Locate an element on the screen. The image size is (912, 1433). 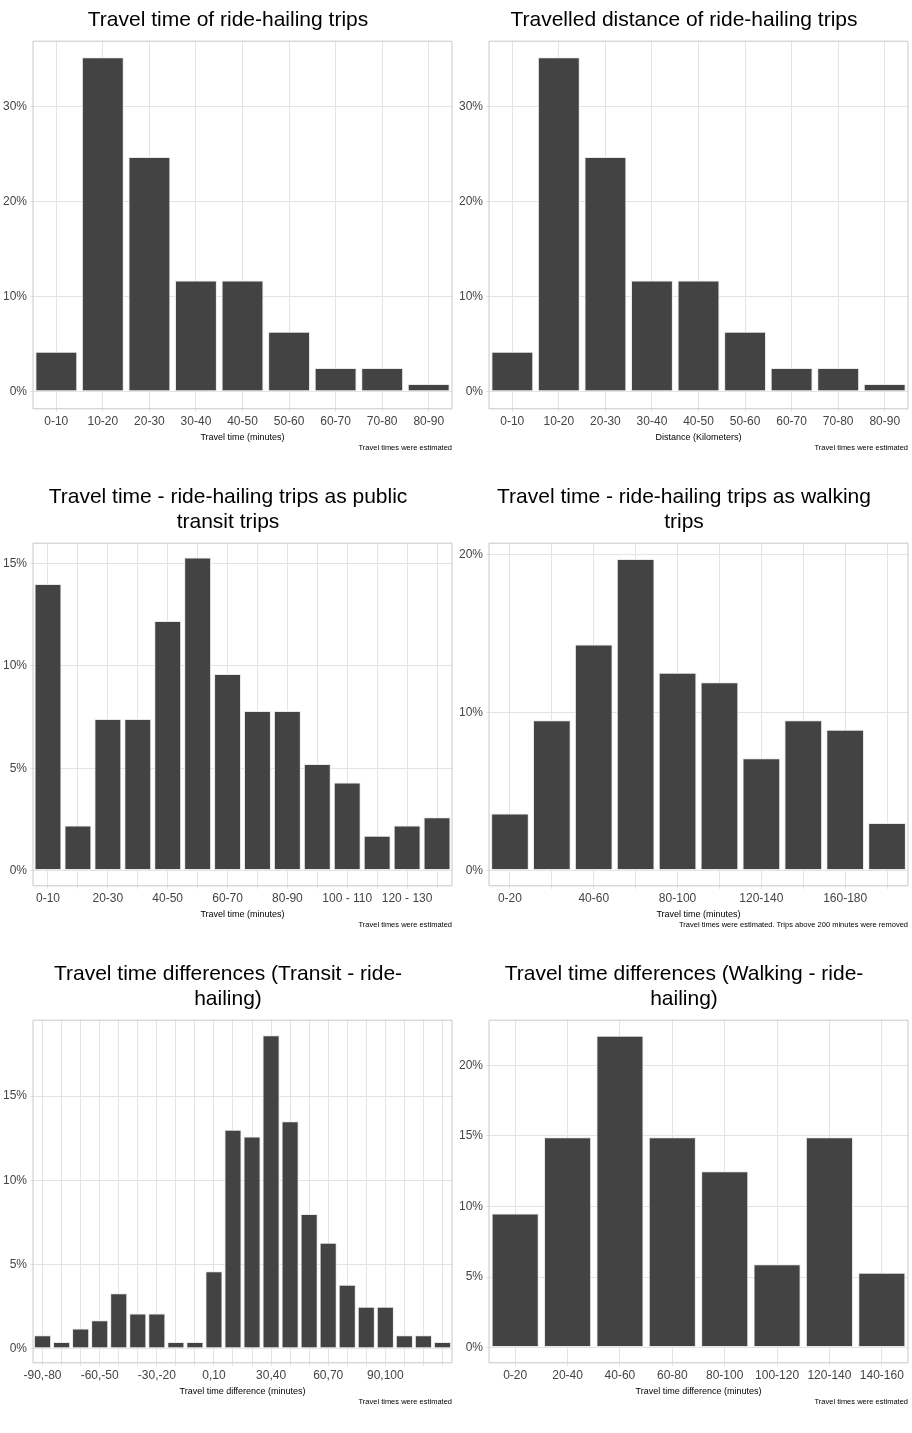
x-tick-label: -60,-50 is located at coordinates (100, 1375).